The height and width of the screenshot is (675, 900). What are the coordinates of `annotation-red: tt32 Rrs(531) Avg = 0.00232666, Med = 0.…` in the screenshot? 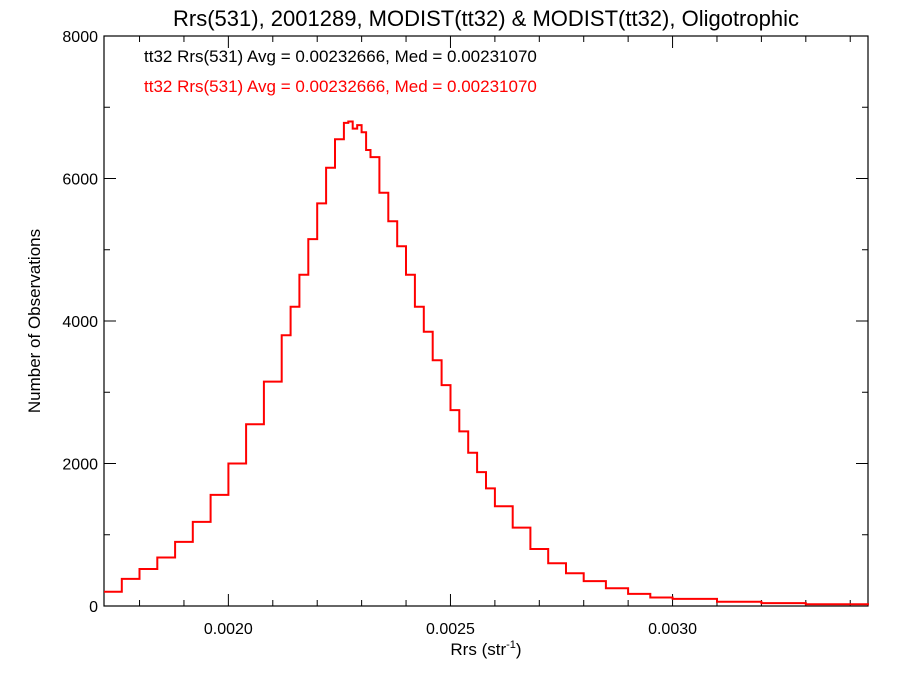 It's located at (340, 86).